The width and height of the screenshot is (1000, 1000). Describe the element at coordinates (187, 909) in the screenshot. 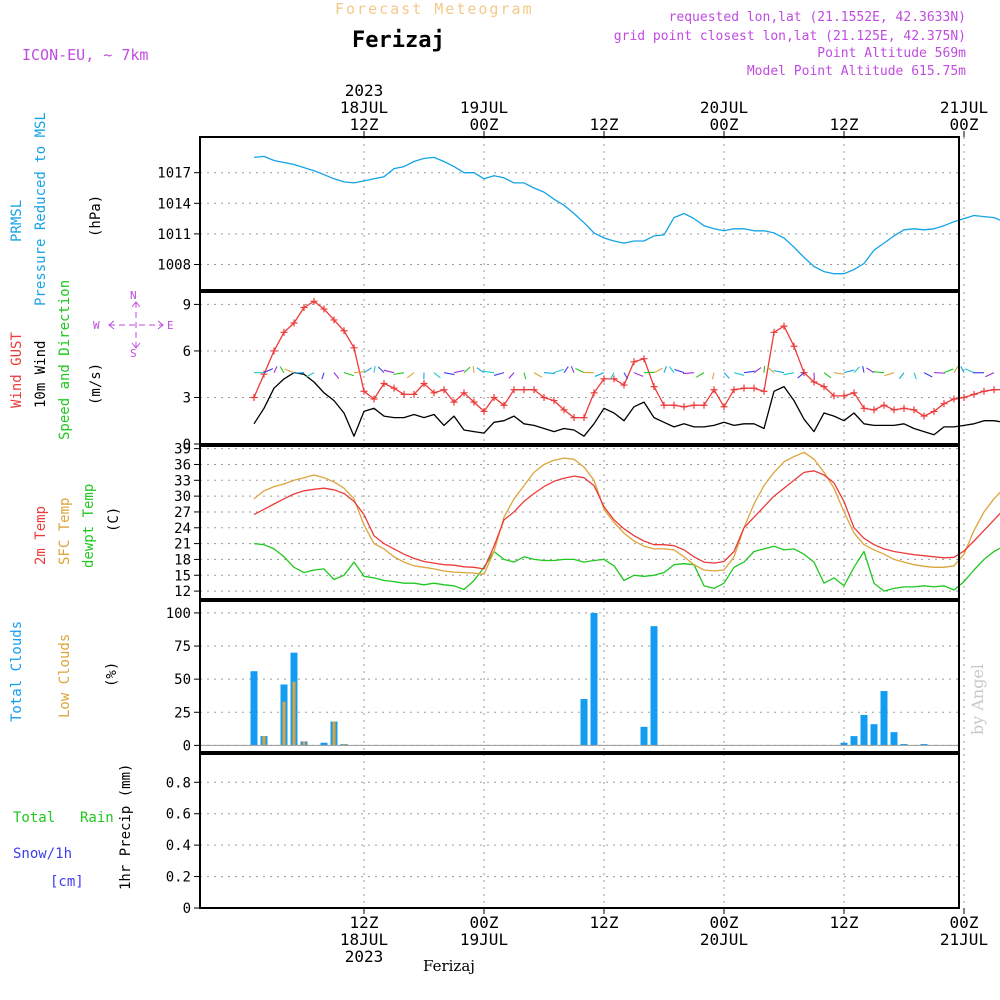

I see `y-tick-label: 0` at that location.